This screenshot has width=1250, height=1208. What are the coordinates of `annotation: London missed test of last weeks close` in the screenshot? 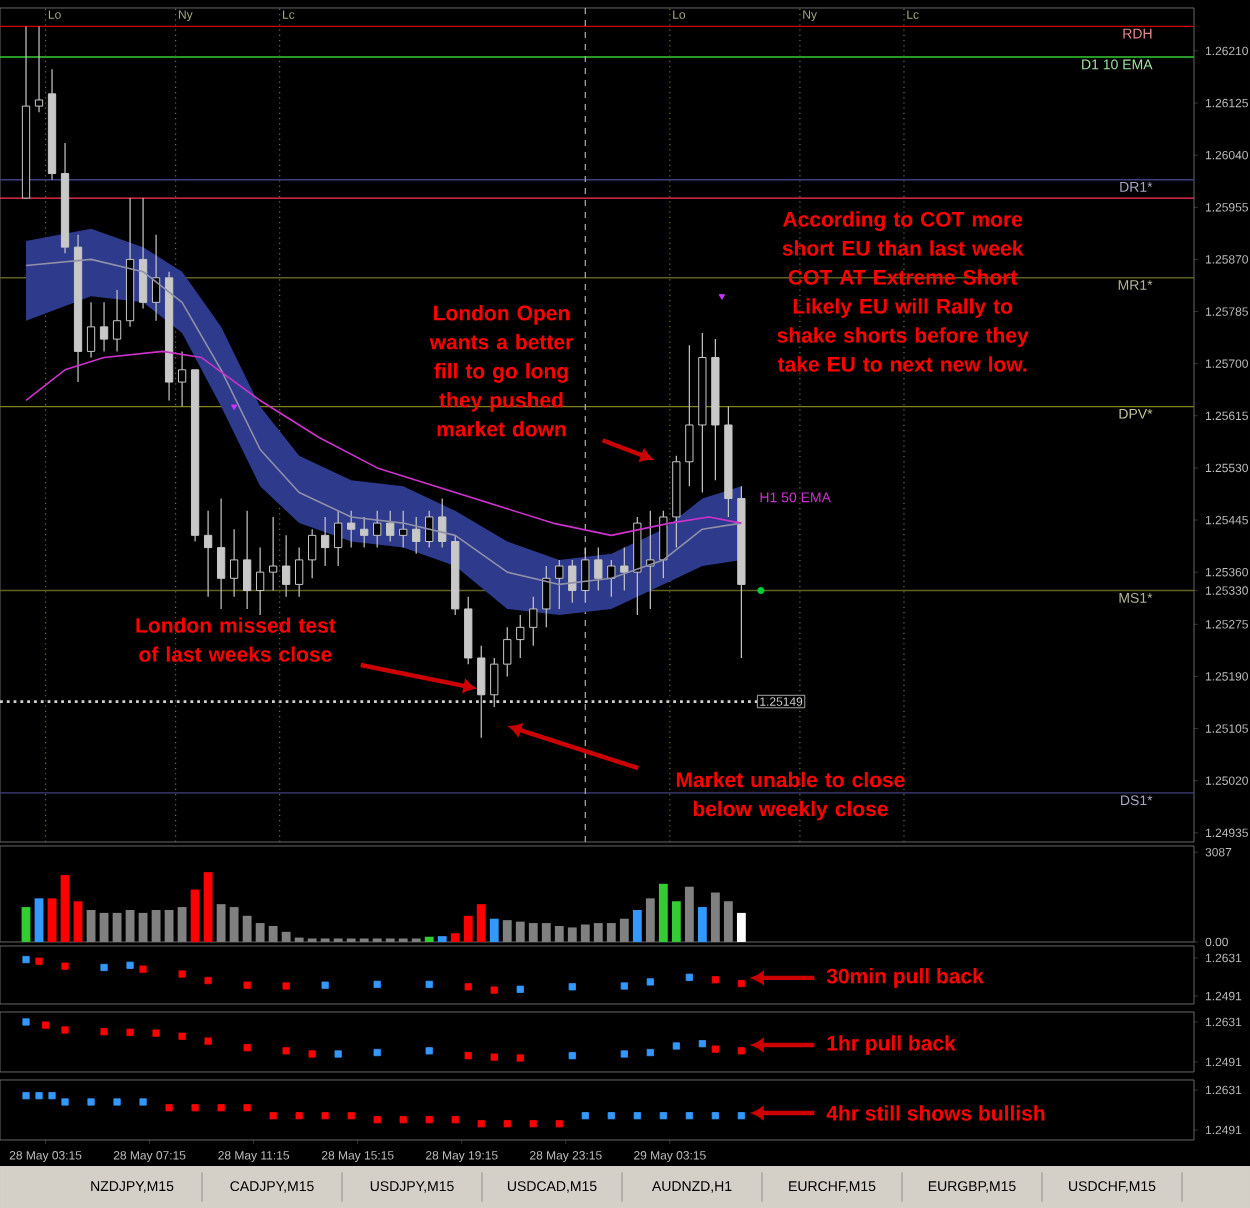 It's located at (236, 639).